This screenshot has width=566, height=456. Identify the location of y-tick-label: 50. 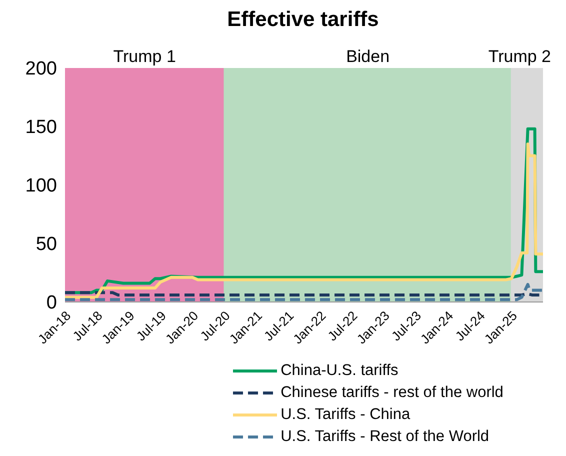
(46, 245).